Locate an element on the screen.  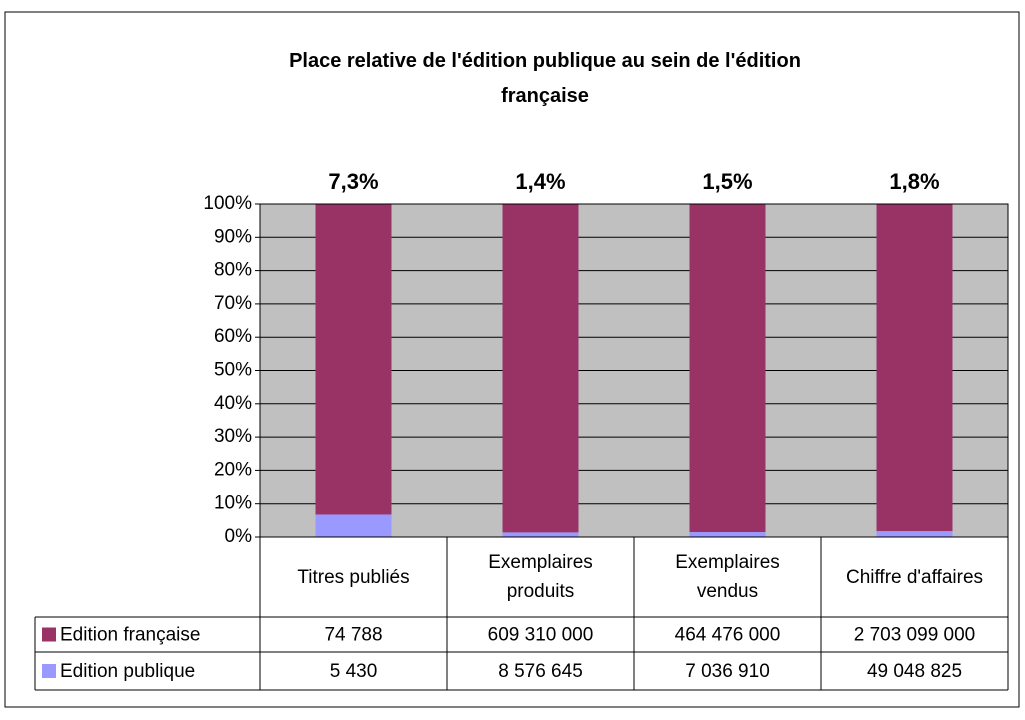
table-value: 74 788 is located at coordinates (353, 635).